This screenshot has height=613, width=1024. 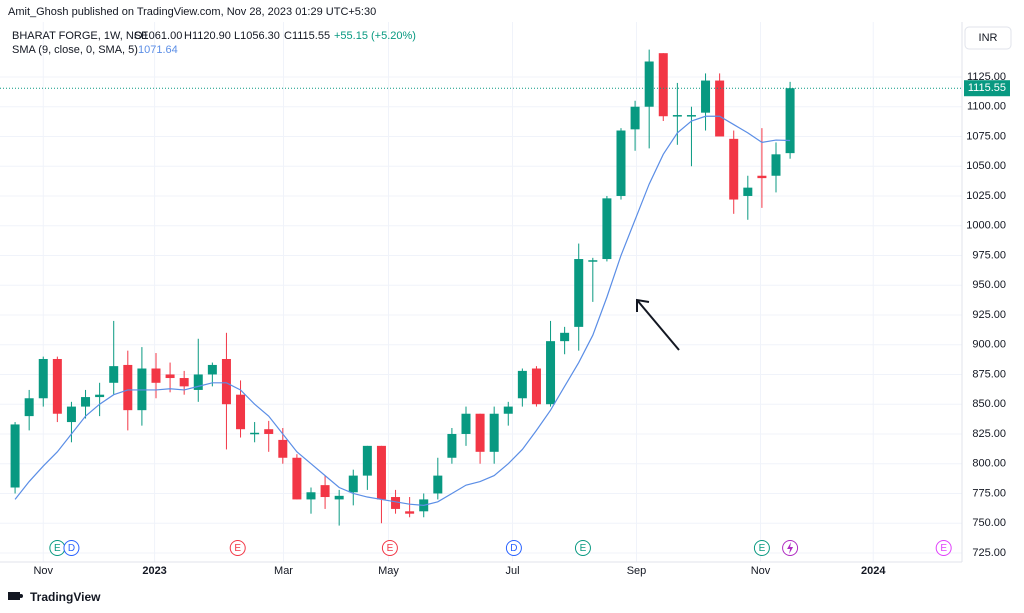 What do you see at coordinates (986, 166) in the screenshot?
I see `y-tick-label: 1050.00` at bounding box center [986, 166].